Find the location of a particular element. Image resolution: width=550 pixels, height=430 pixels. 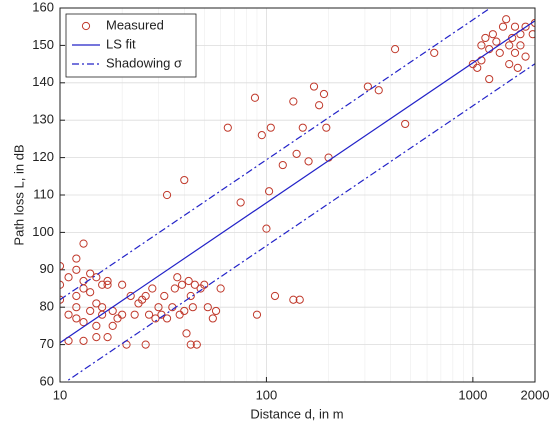

x-tick-label: 100 is located at coordinates (267, 394).